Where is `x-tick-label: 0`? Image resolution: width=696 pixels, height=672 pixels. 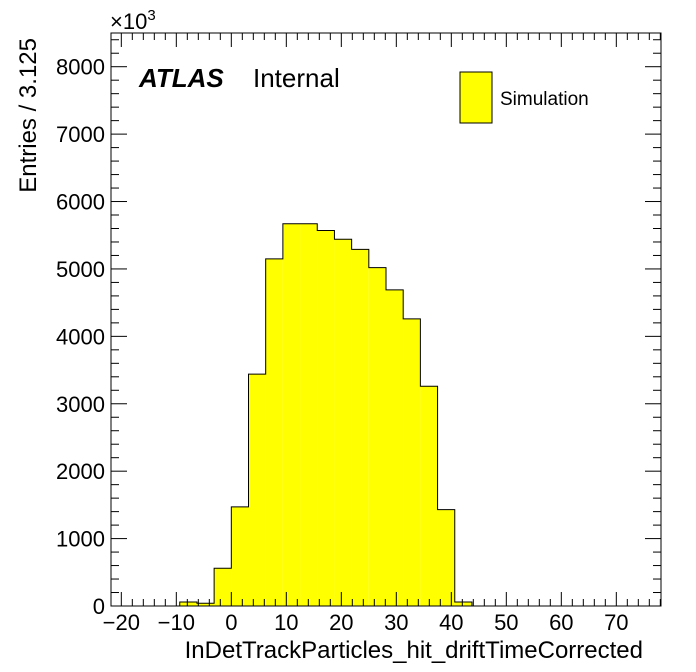
x-tick-label: 0 is located at coordinates (231, 622).